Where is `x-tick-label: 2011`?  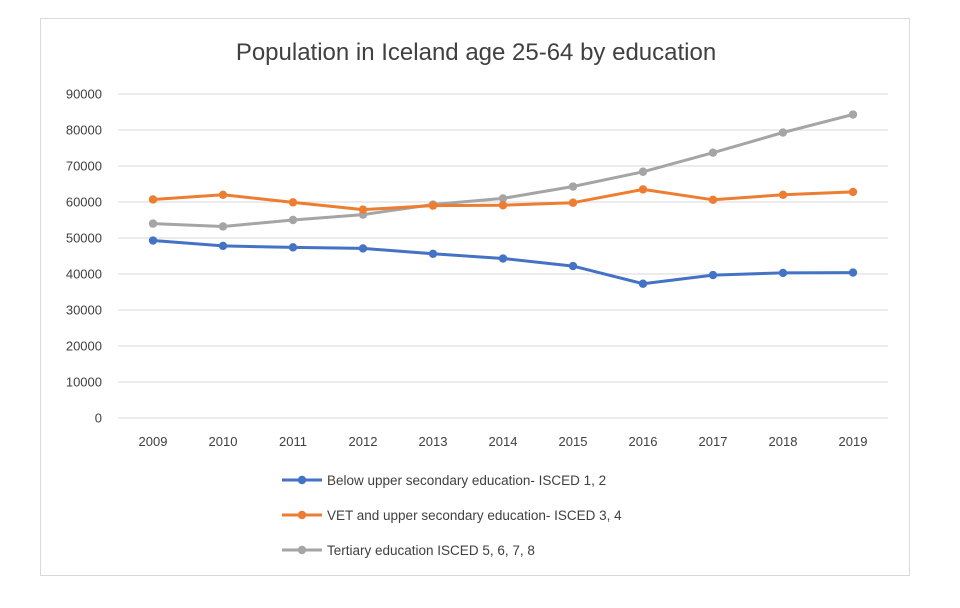 x-tick-label: 2011 is located at coordinates (293, 441).